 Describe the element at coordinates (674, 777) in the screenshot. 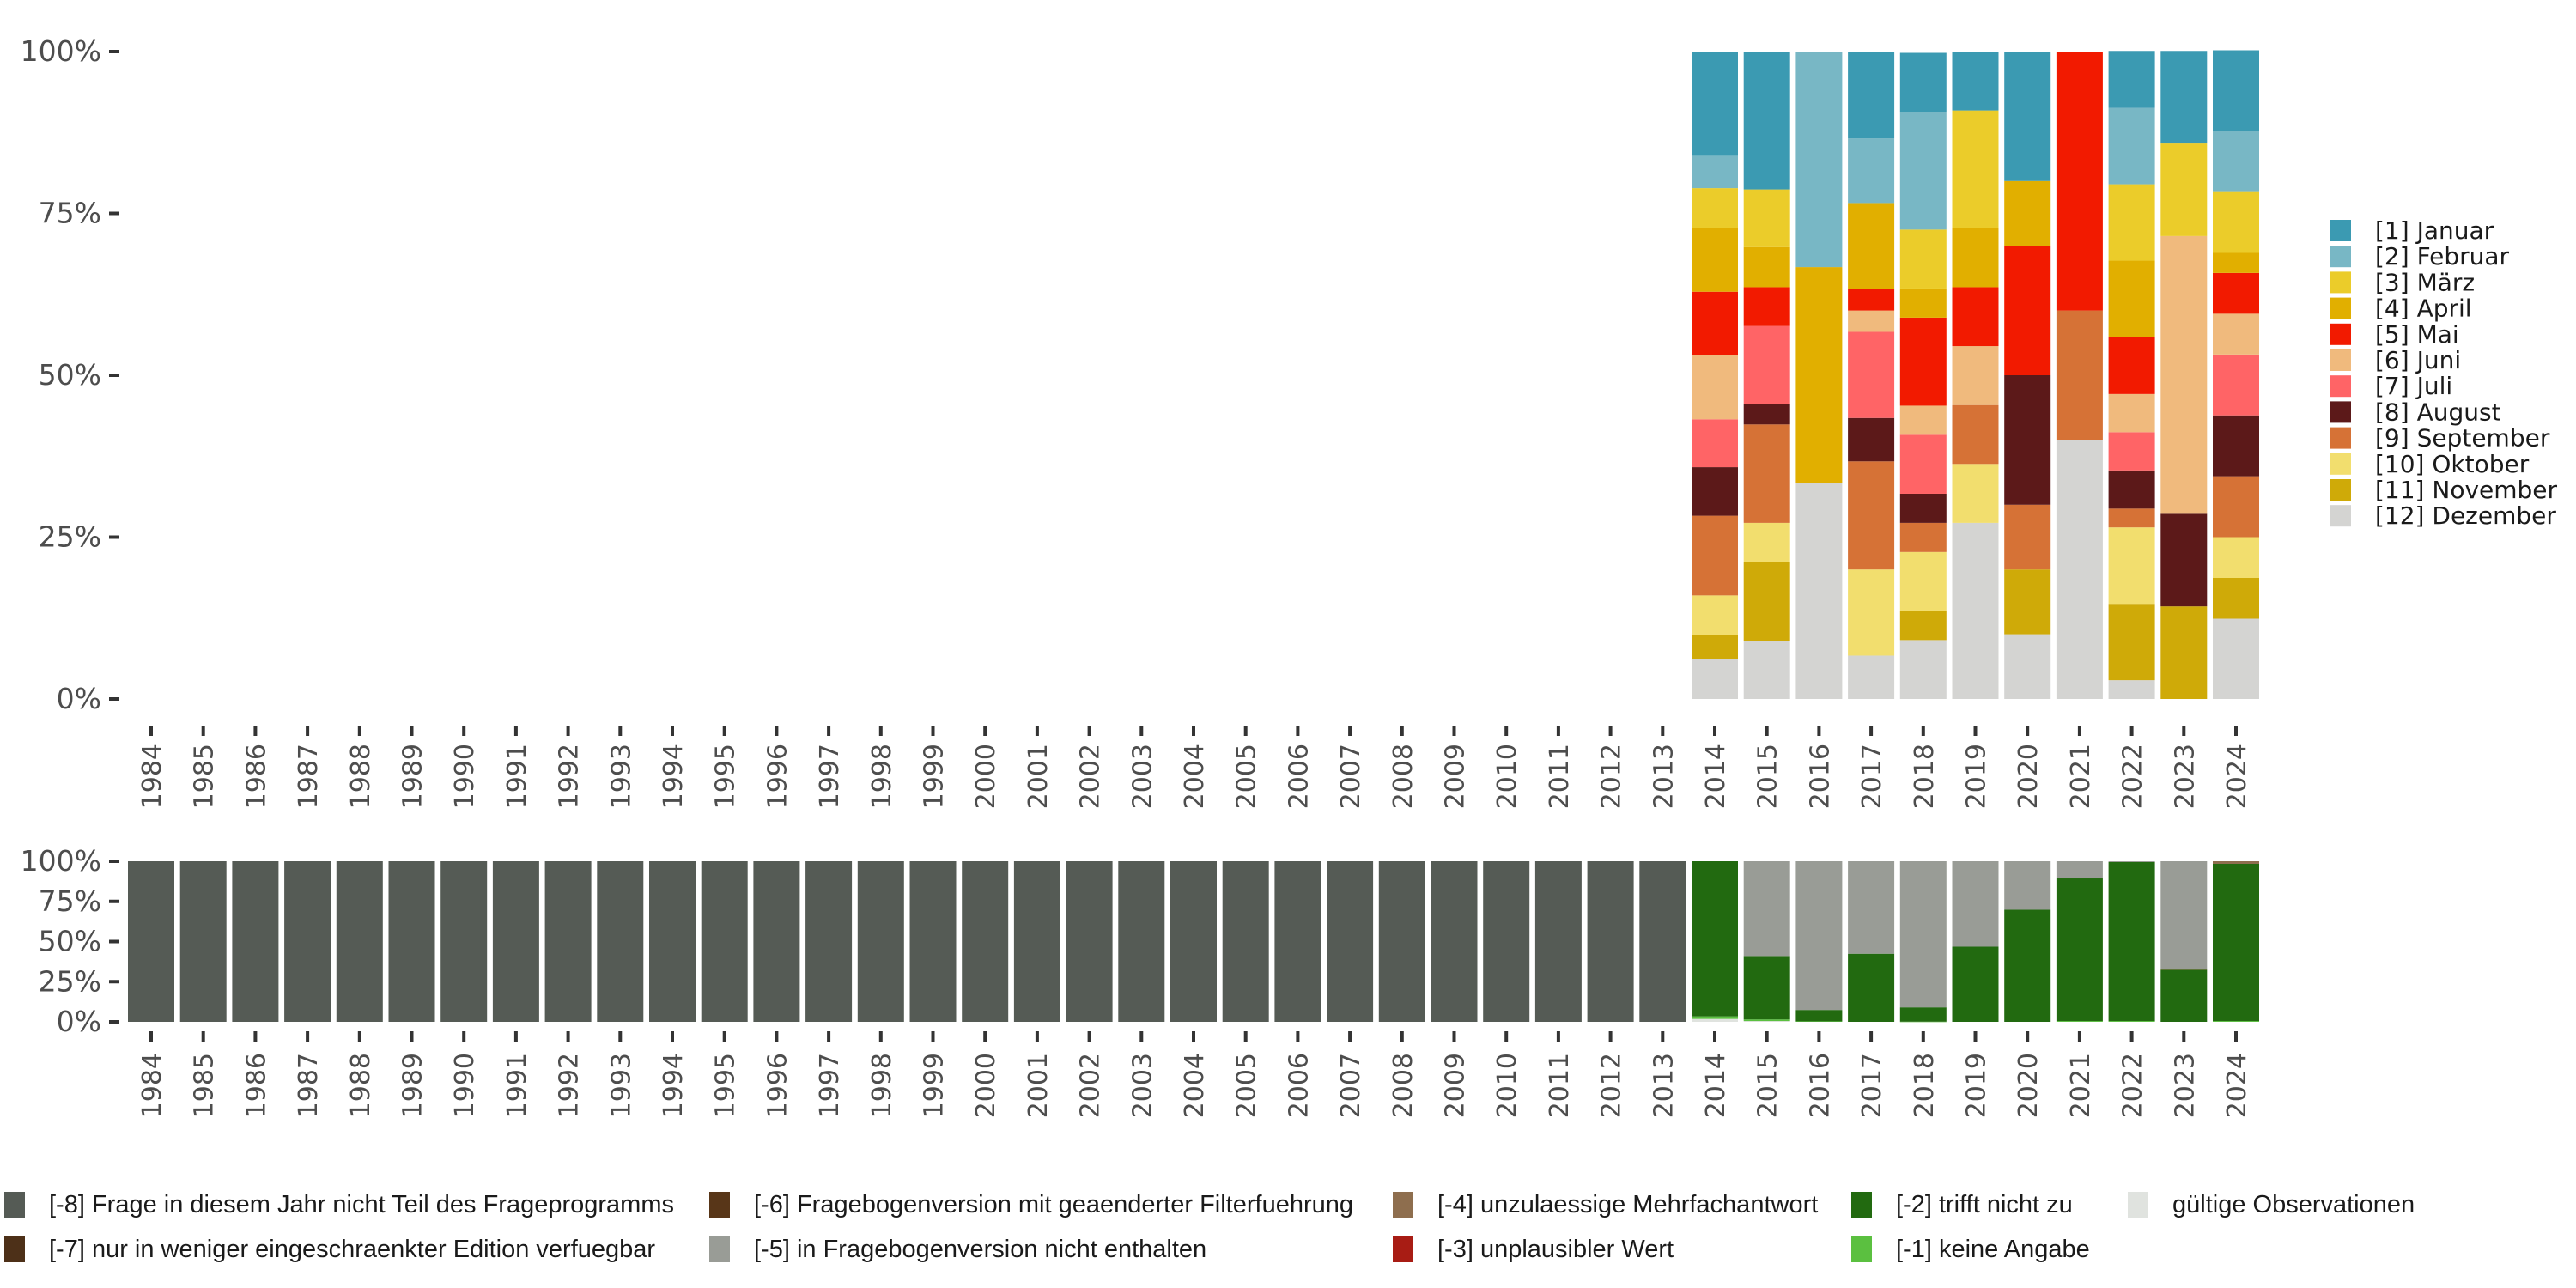

I see `x-tick-label: 1994` at that location.